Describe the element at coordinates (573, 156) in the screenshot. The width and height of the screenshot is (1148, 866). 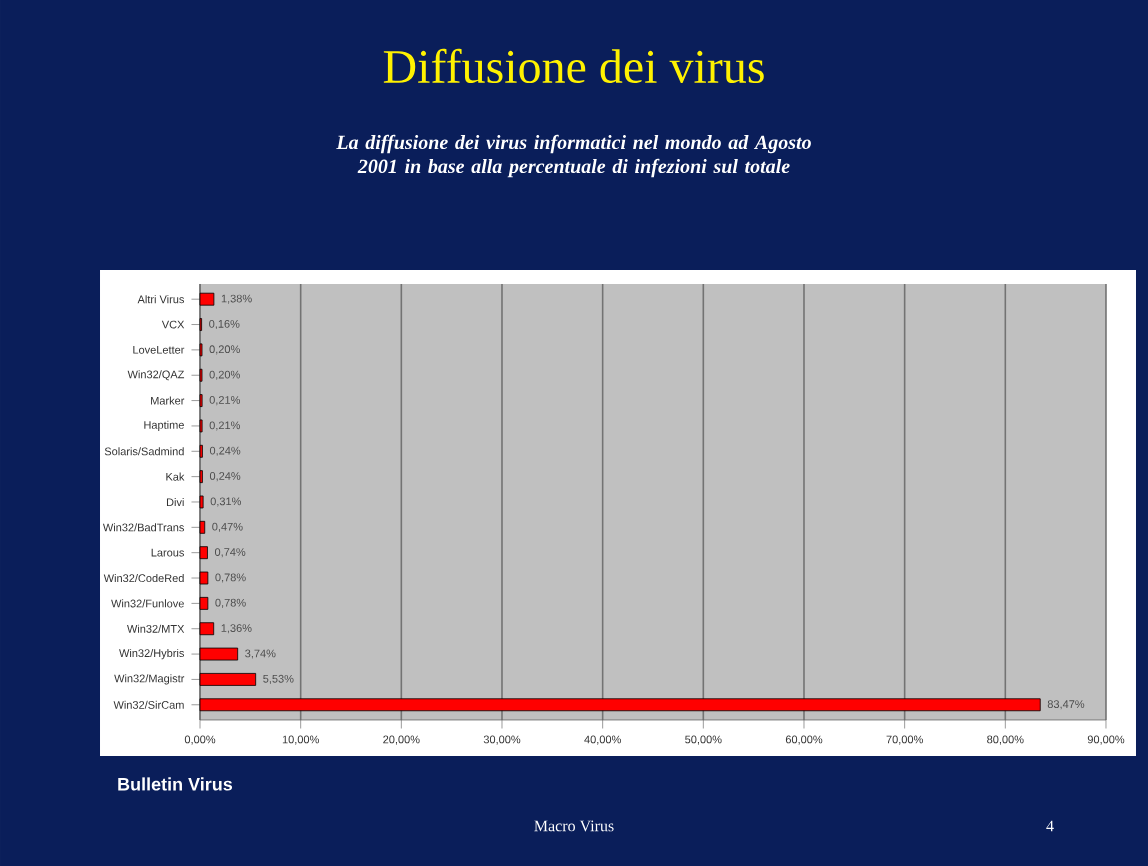
I see `chart-subtitle: La diffusione dei virus informatici nel mondo ad Agosto 2001 in base alla percentuale di infezioni sul totale` at that location.